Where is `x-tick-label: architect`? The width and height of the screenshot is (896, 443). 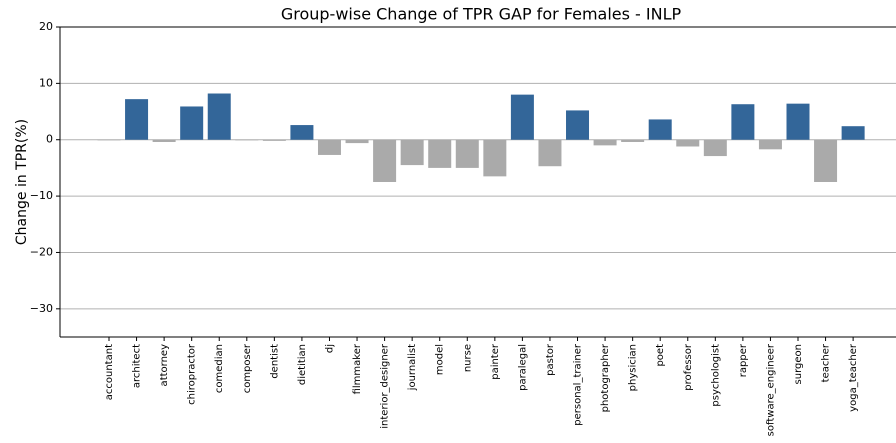 x-tick-label: architect is located at coordinates (137, 366).